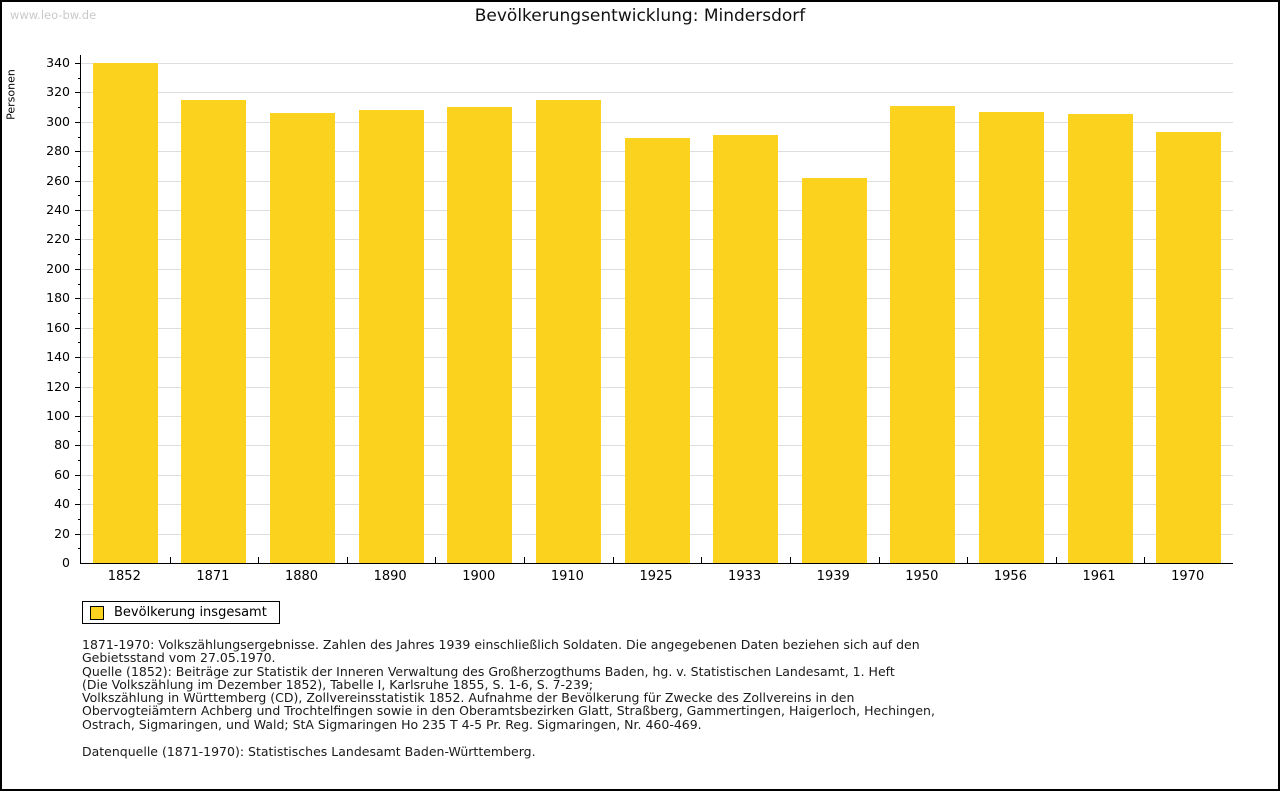  I want to click on y-tick-label: 340, so click(58, 62).